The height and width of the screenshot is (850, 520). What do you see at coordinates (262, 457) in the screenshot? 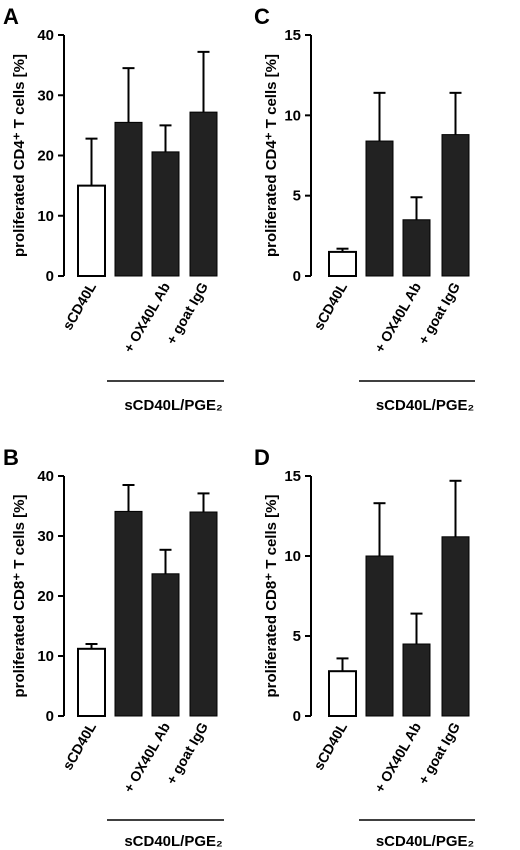
I see `panel-letter: D` at bounding box center [262, 457].